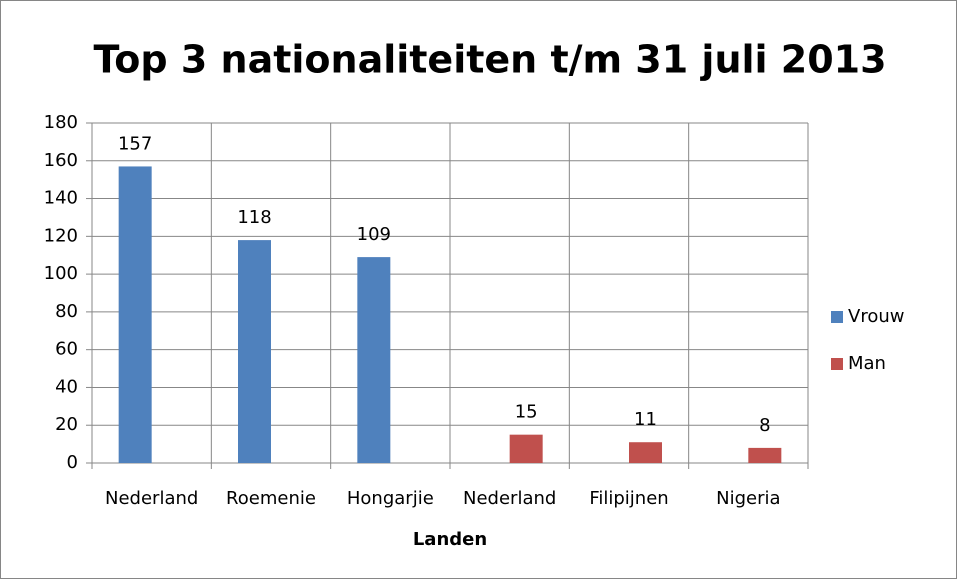  What do you see at coordinates (645, 419) in the screenshot?
I see `data-label: 11` at bounding box center [645, 419].